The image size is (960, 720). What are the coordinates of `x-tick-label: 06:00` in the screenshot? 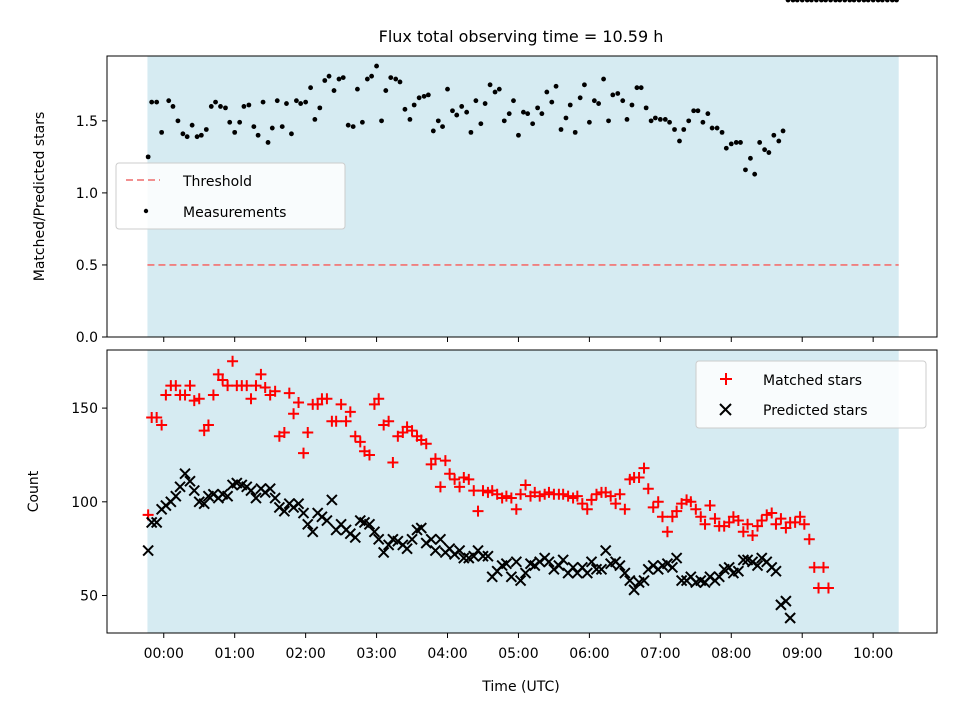 It's located at (589, 654).